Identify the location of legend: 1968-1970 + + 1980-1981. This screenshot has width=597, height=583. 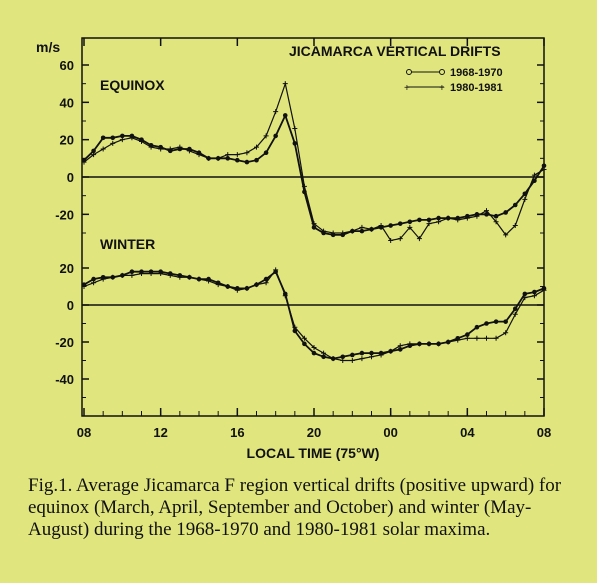
(453, 80).